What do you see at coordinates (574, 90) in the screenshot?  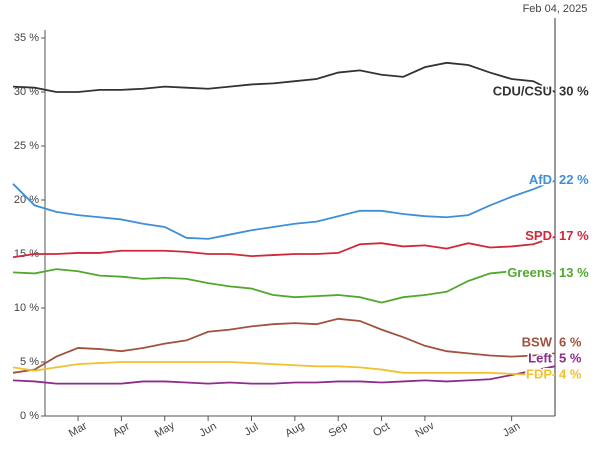 I see `series-value-label: 30 %` at bounding box center [574, 90].